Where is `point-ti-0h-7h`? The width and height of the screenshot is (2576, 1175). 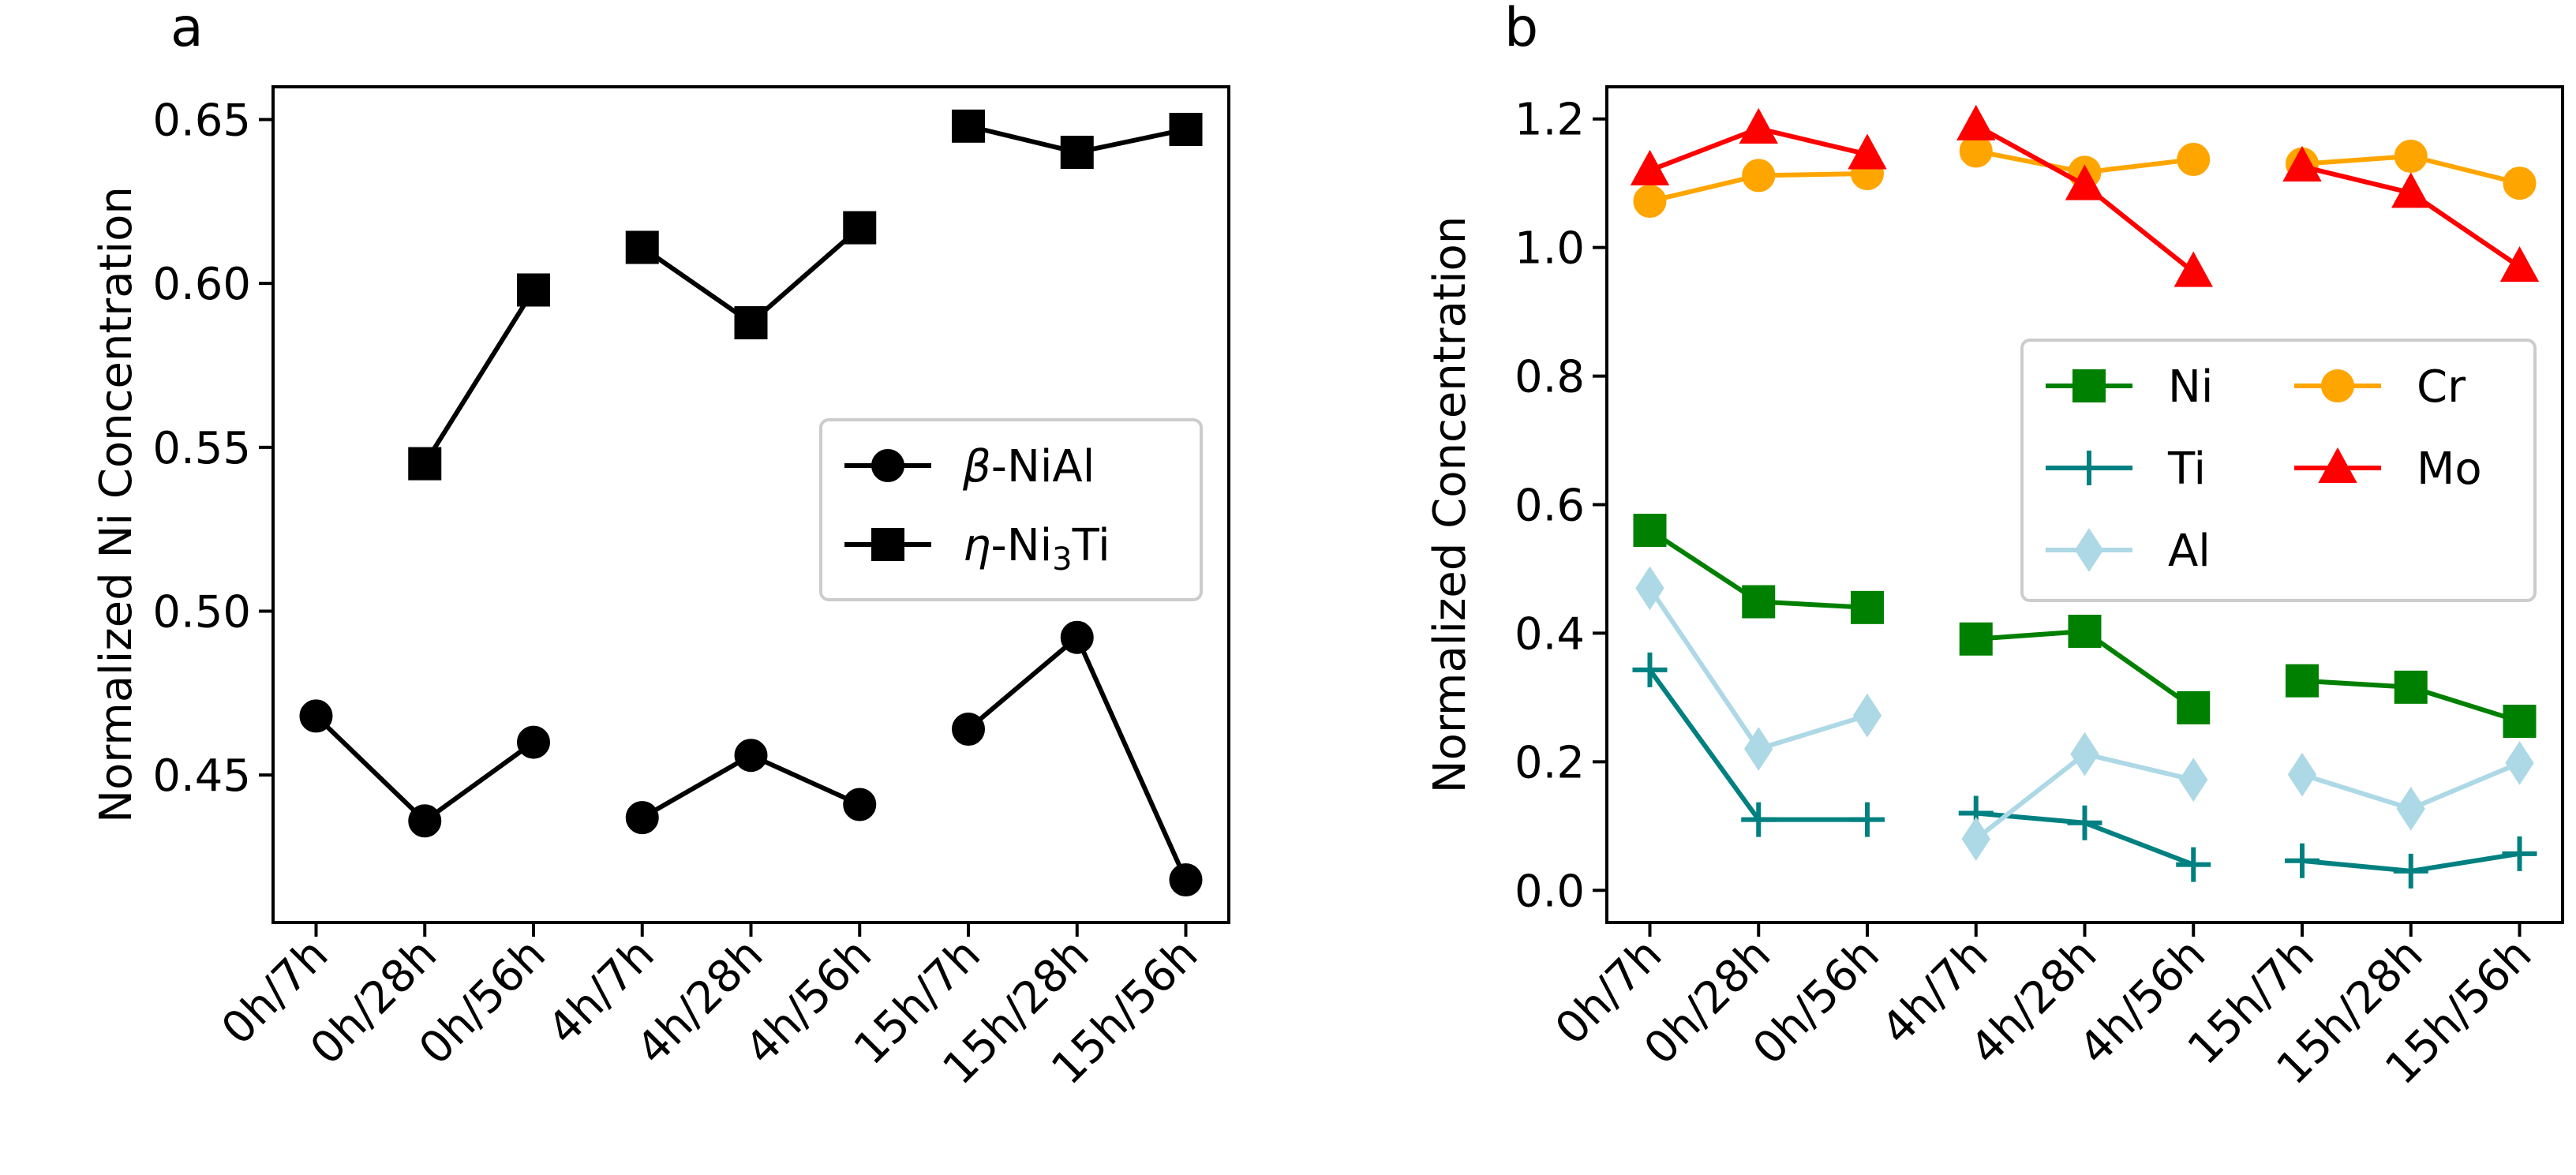 point-ti-0h-7h is located at coordinates (1650, 669).